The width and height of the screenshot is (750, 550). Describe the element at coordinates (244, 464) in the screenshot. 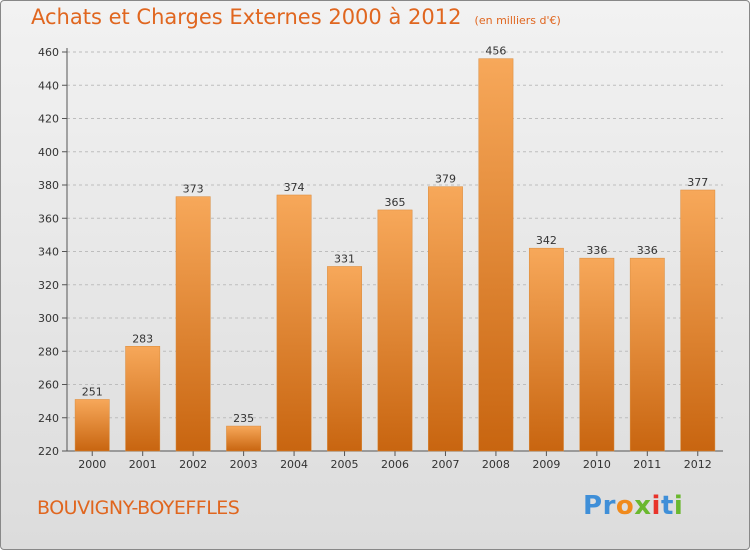

I see `x-tick-label: 2003` at that location.